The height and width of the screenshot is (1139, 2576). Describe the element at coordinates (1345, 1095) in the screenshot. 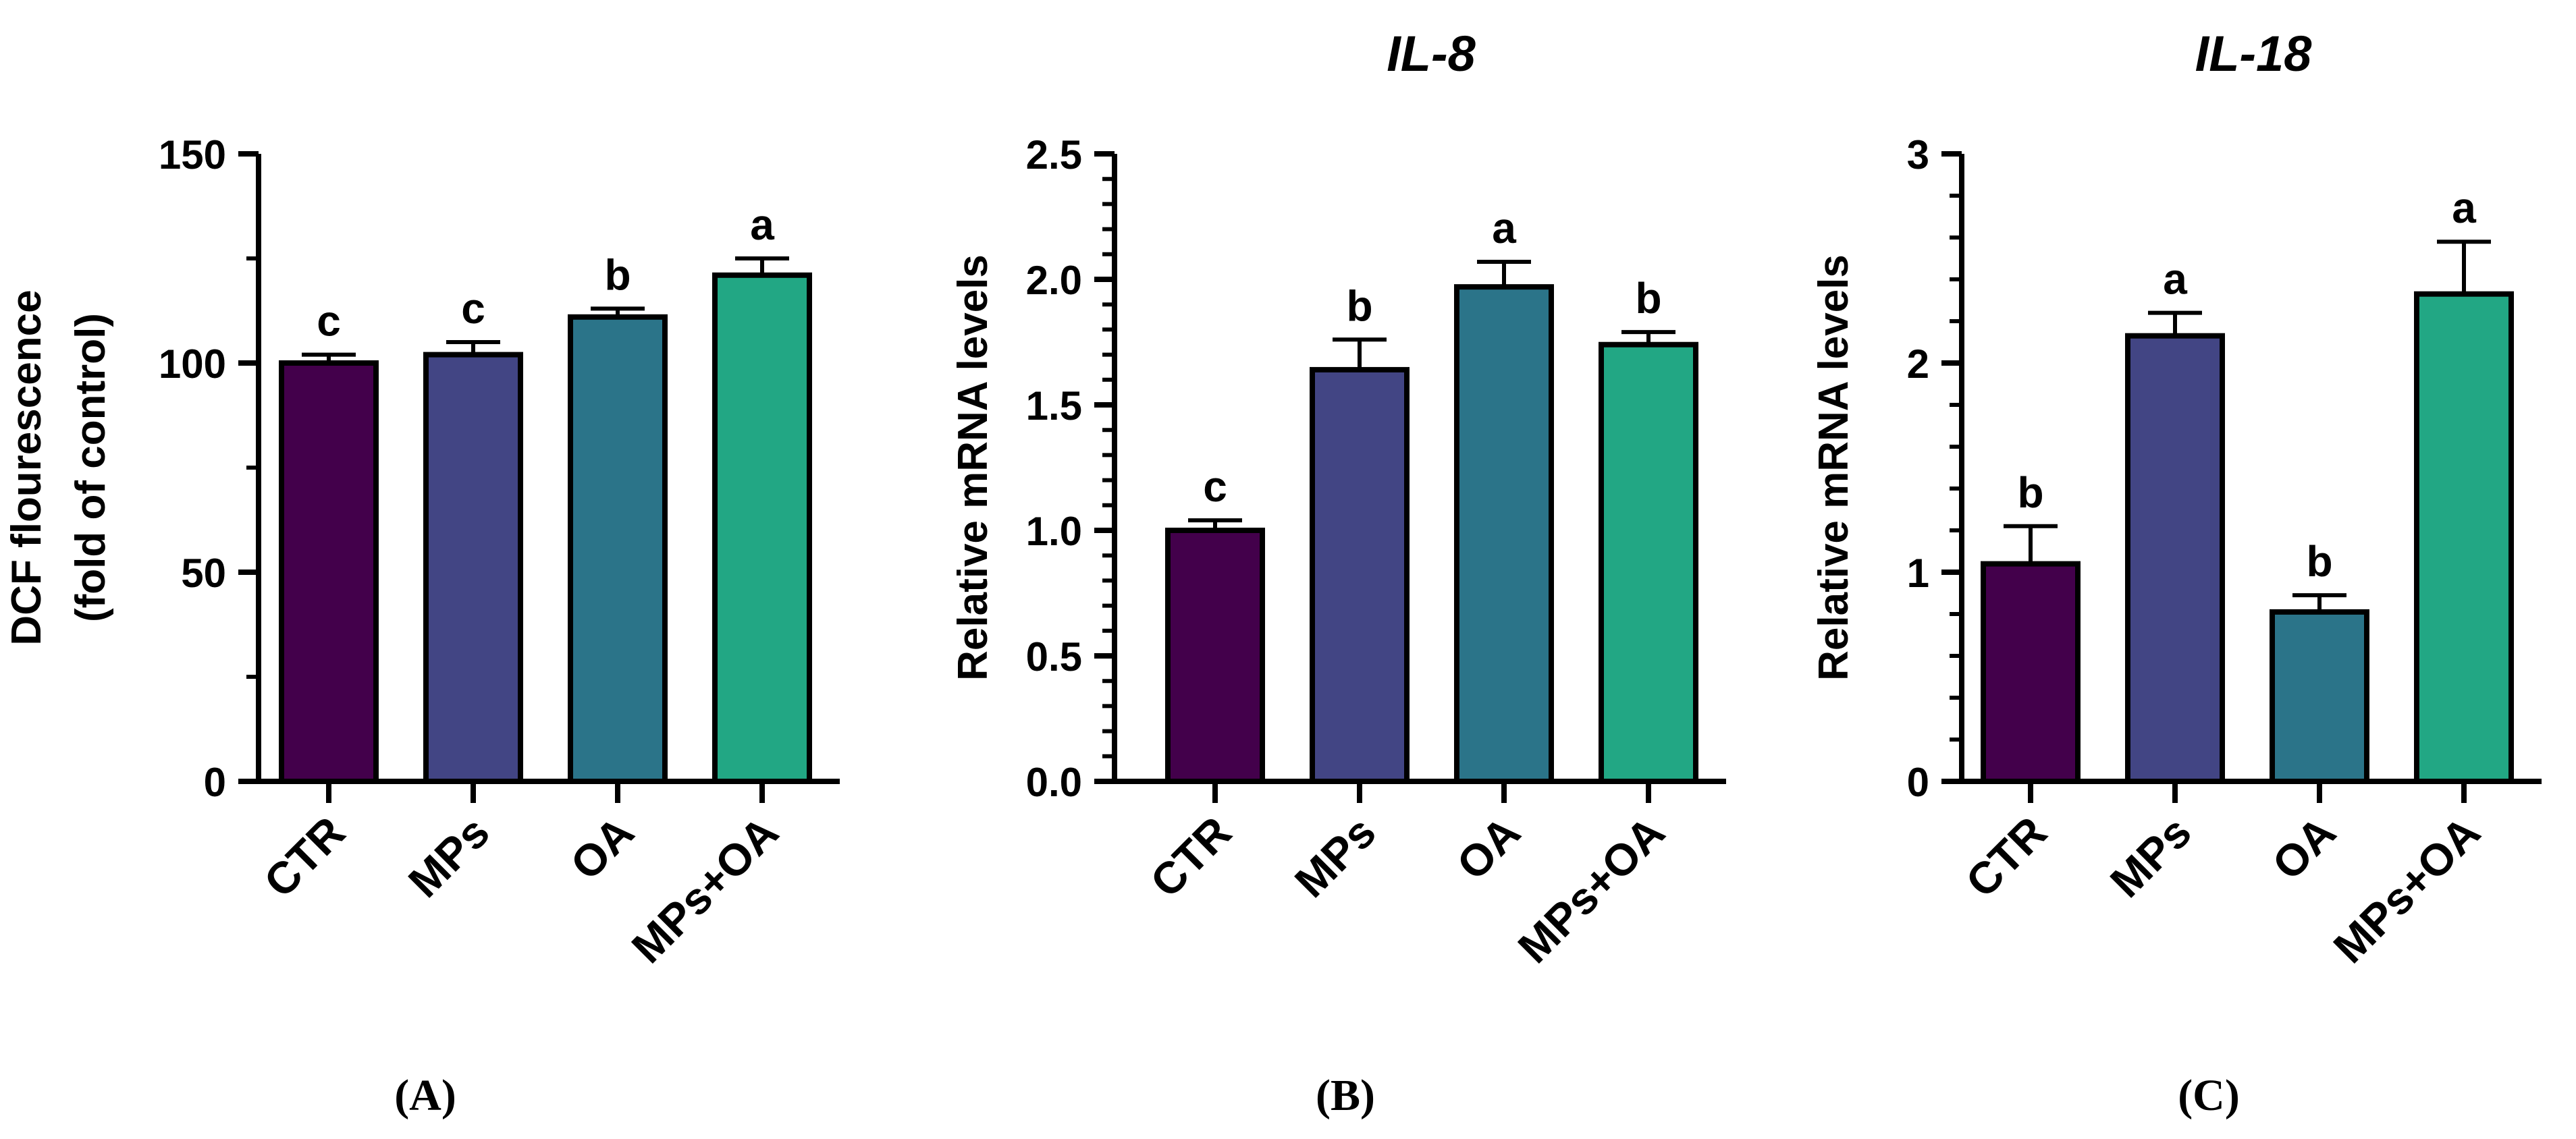

I see `panel-label: (B)` at that location.